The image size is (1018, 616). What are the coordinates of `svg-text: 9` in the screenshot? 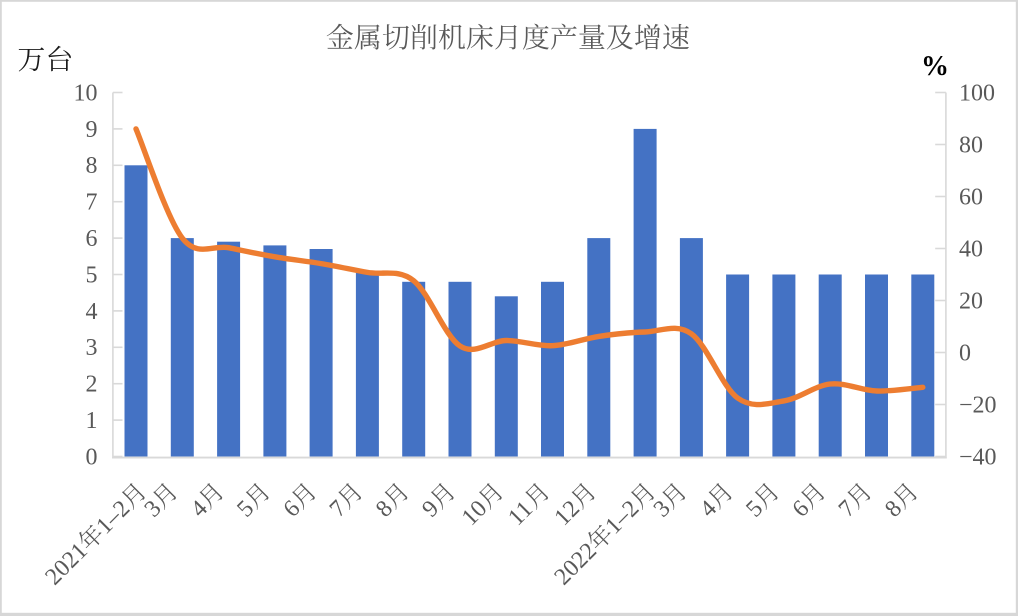 It's located at (92, 130).